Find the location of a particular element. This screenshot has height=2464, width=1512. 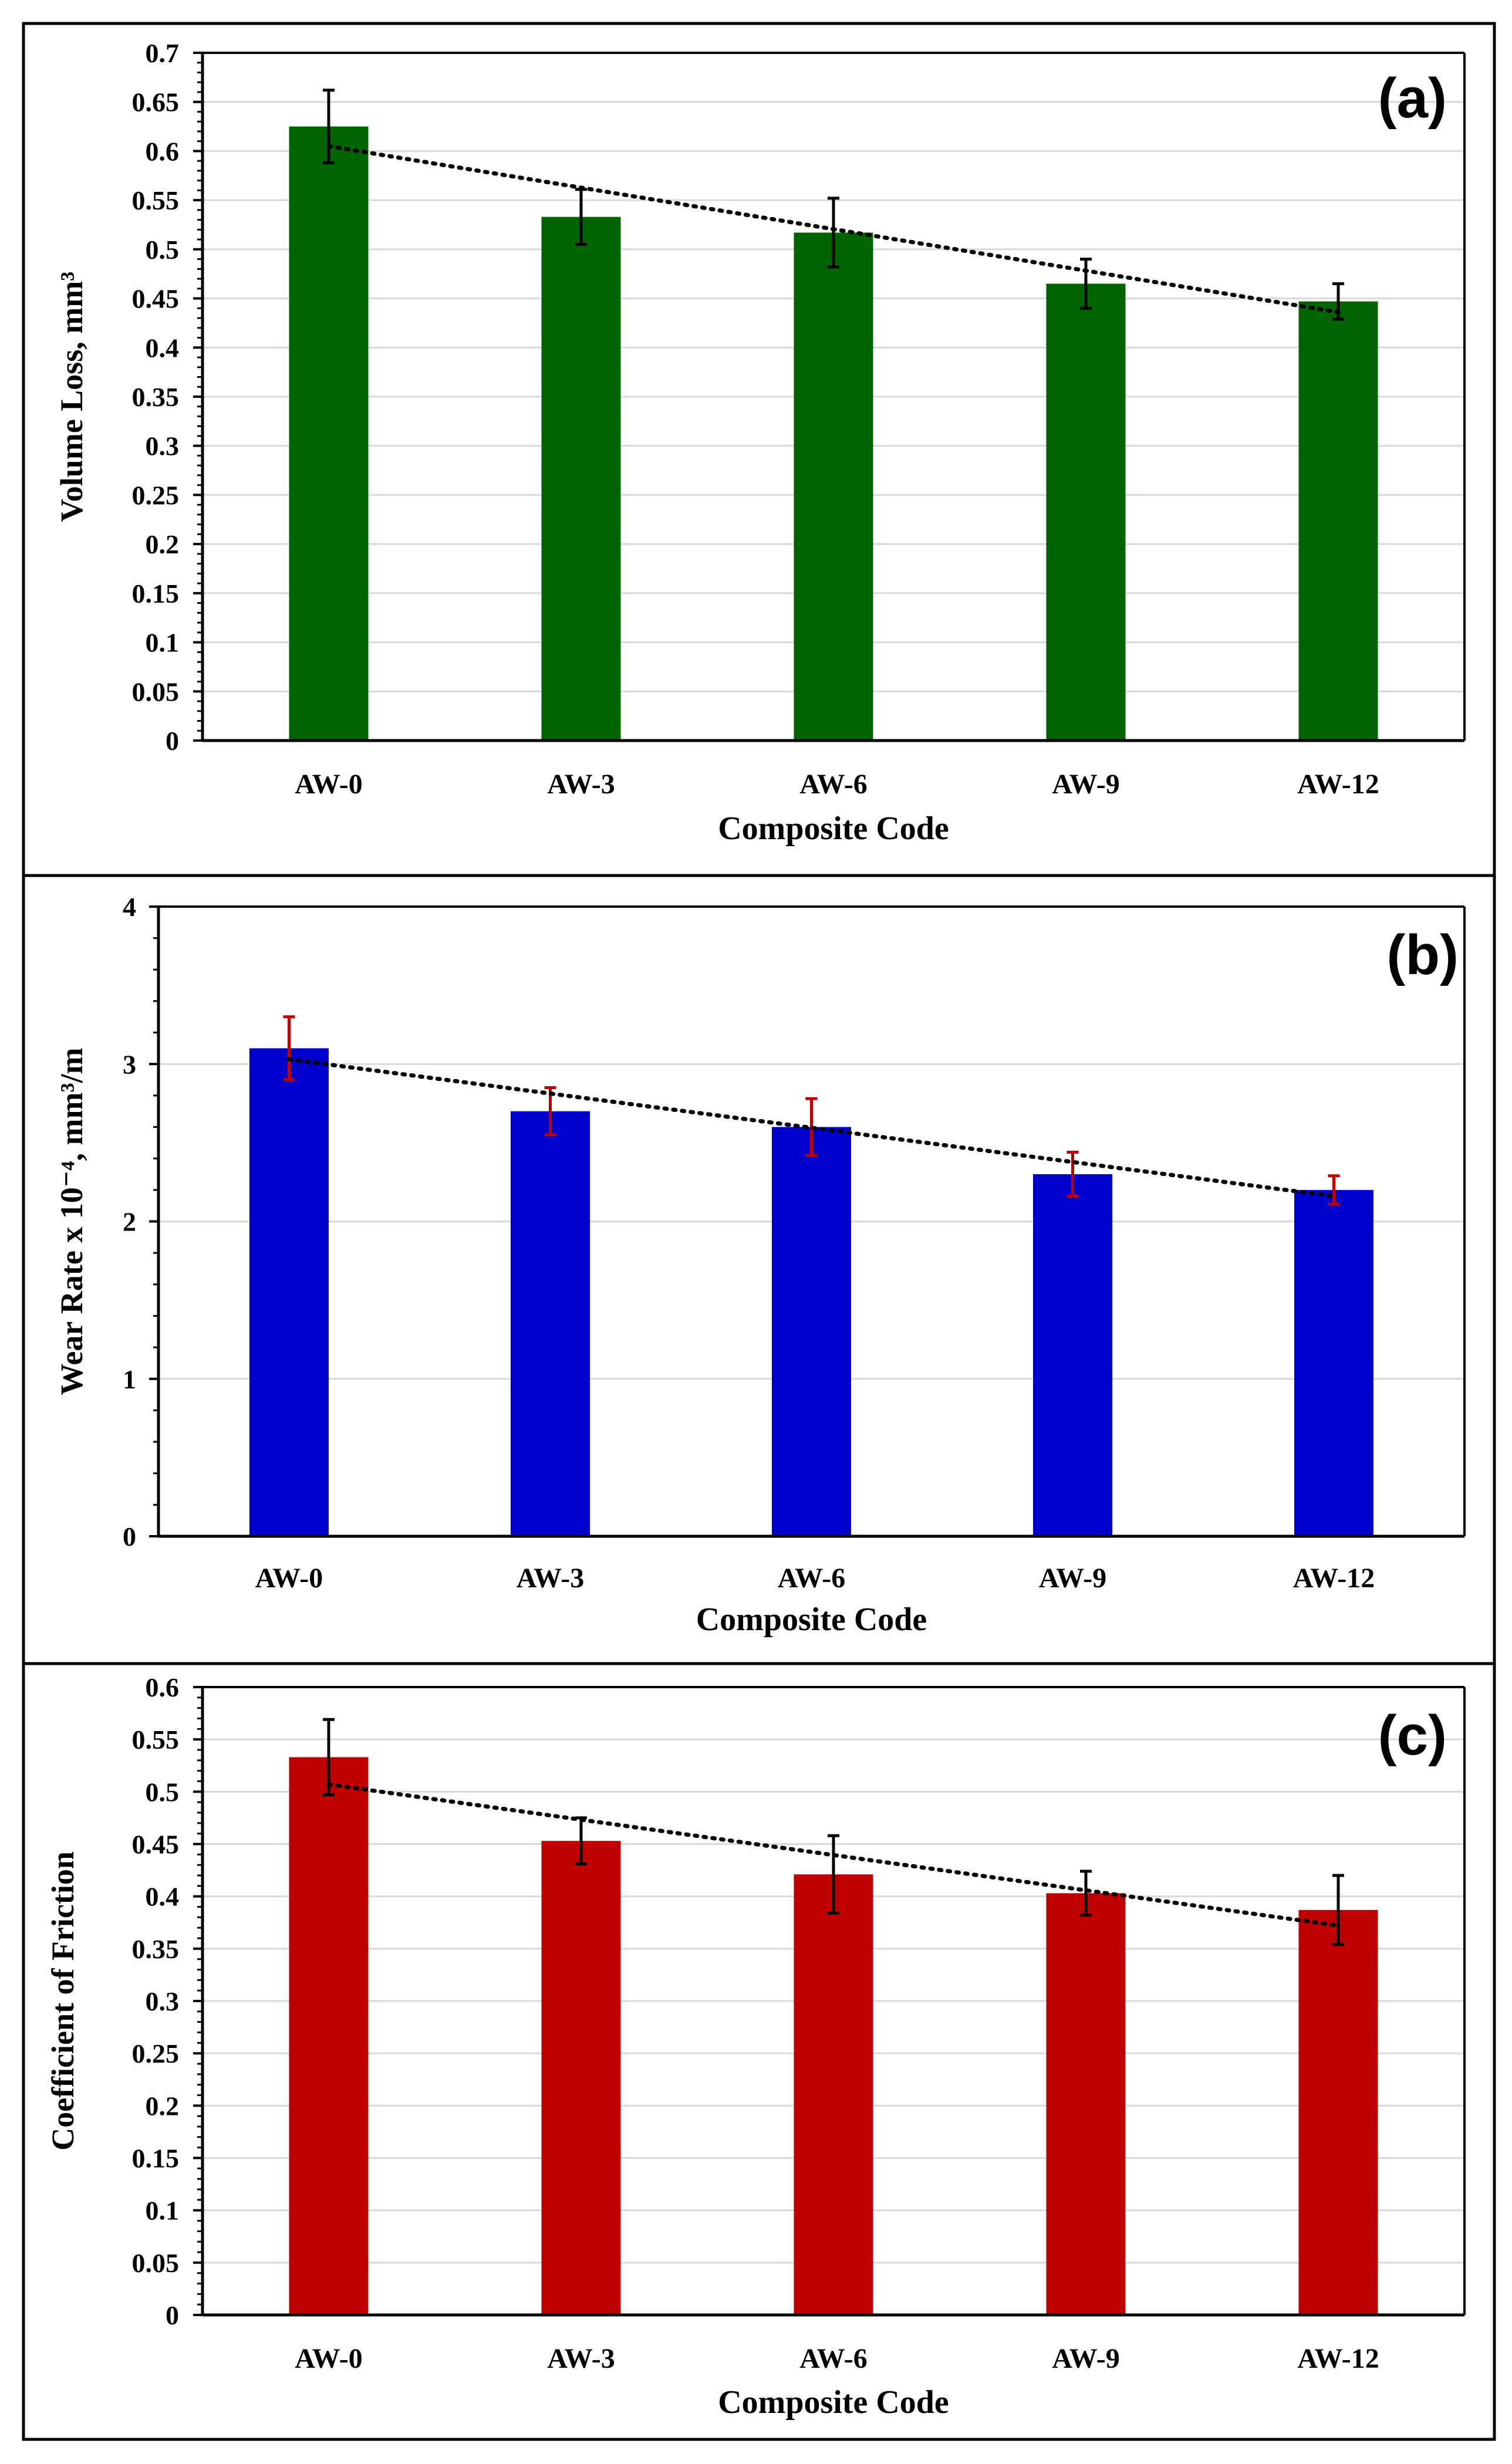

y-tick-label: 0.7 is located at coordinates (163, 53).